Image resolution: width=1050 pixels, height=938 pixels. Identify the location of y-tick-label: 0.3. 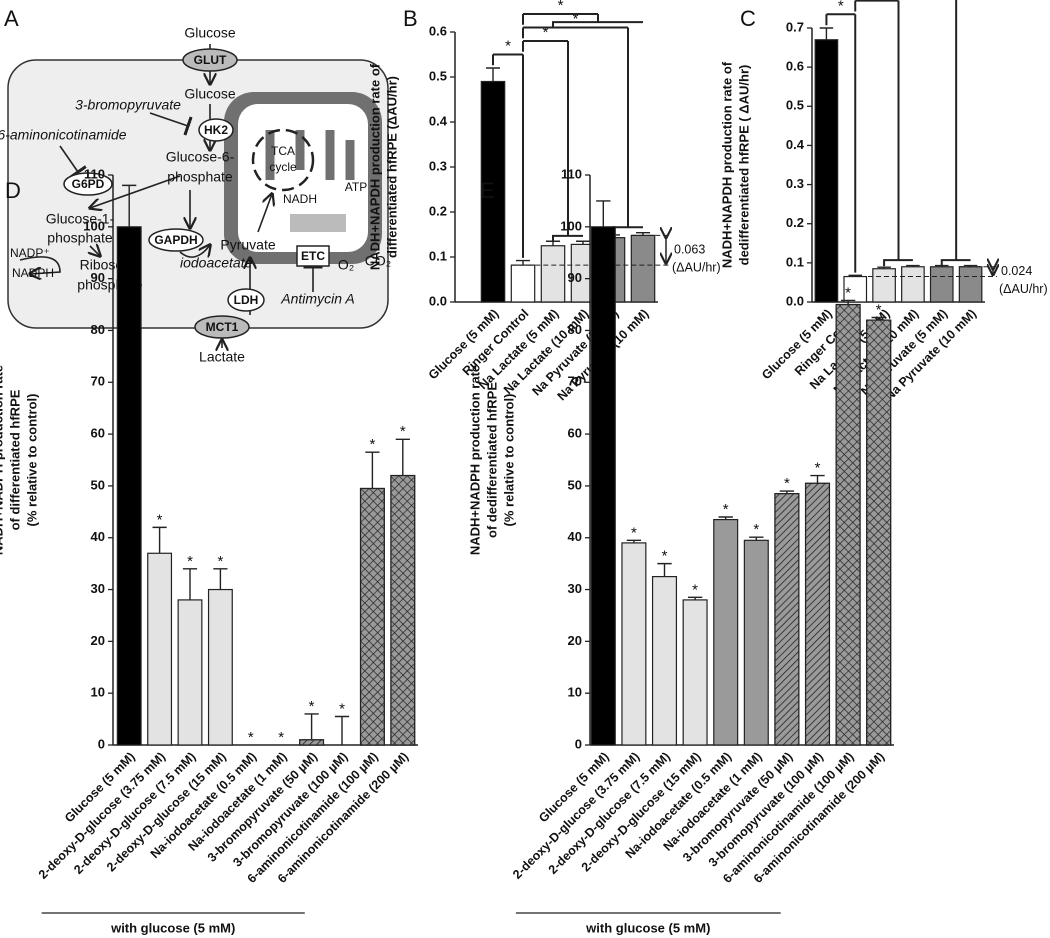
(438, 165).